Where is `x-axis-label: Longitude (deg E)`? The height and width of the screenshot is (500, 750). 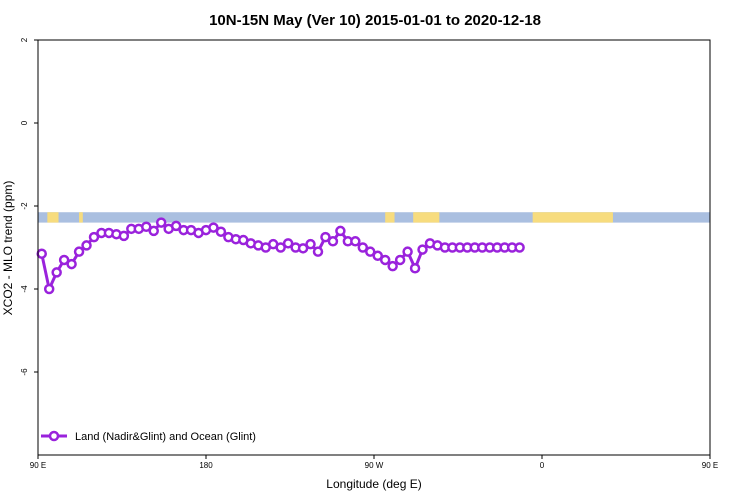 x-axis-label: Longitude (deg E) is located at coordinates (373, 484).